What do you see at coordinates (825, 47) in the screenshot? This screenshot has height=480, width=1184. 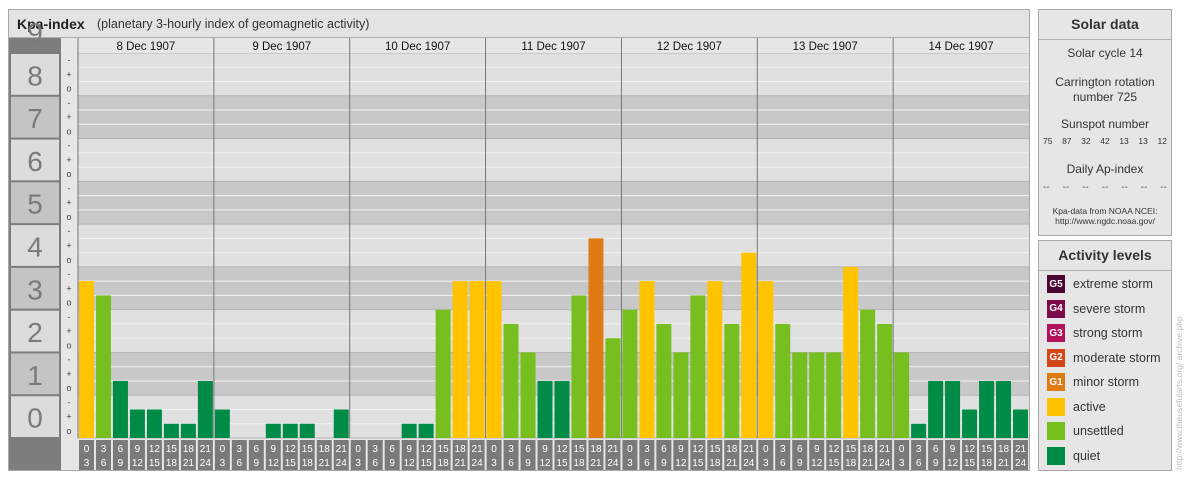 I see `day-label: 13 Dec 1907` at bounding box center [825, 47].